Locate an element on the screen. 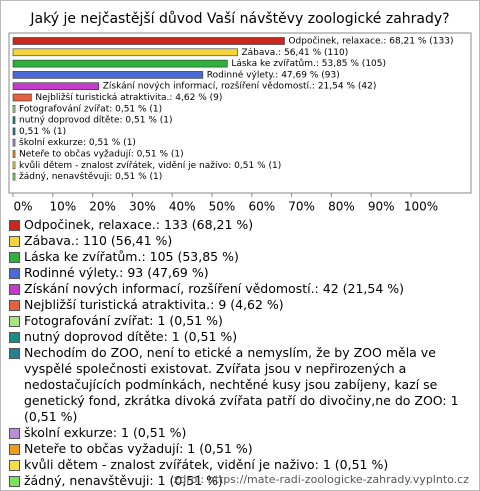 The width and height of the screenshot is (480, 491). legend-label: Fotografování zvířat: 1 (0,51 %) is located at coordinates (123, 320).